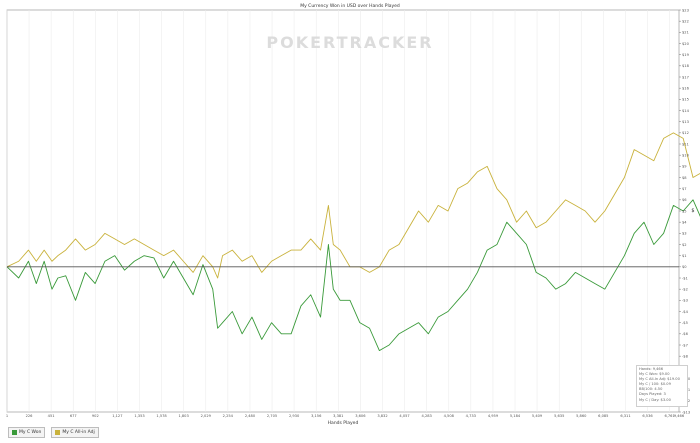 This screenshot has width=700, height=443. Describe the element at coordinates (338, 416) in the screenshot. I see `x-tick-label: 3,381` at that location.